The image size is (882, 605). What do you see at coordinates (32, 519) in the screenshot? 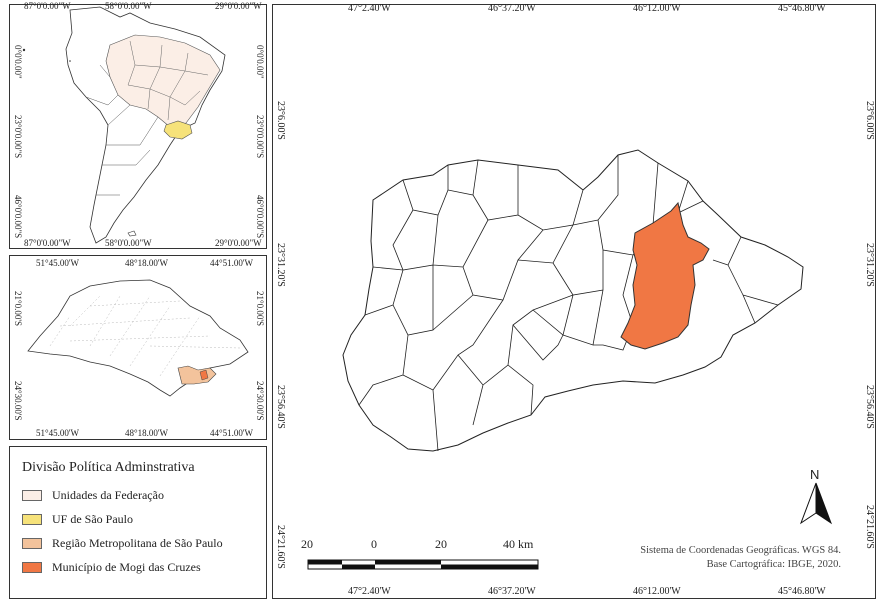
I see `legend-swatch-sp-state` at bounding box center [32, 519].